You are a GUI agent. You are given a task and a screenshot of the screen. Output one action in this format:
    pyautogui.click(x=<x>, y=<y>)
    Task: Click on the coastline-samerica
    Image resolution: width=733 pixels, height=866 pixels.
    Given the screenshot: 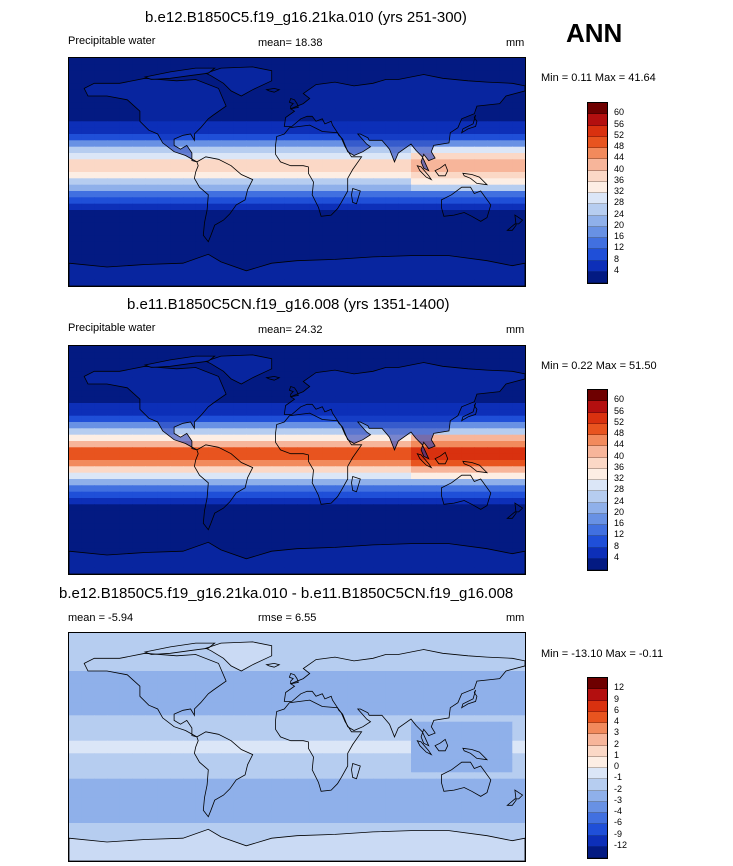 What is the action you would take?
    pyautogui.click(x=223, y=774)
    